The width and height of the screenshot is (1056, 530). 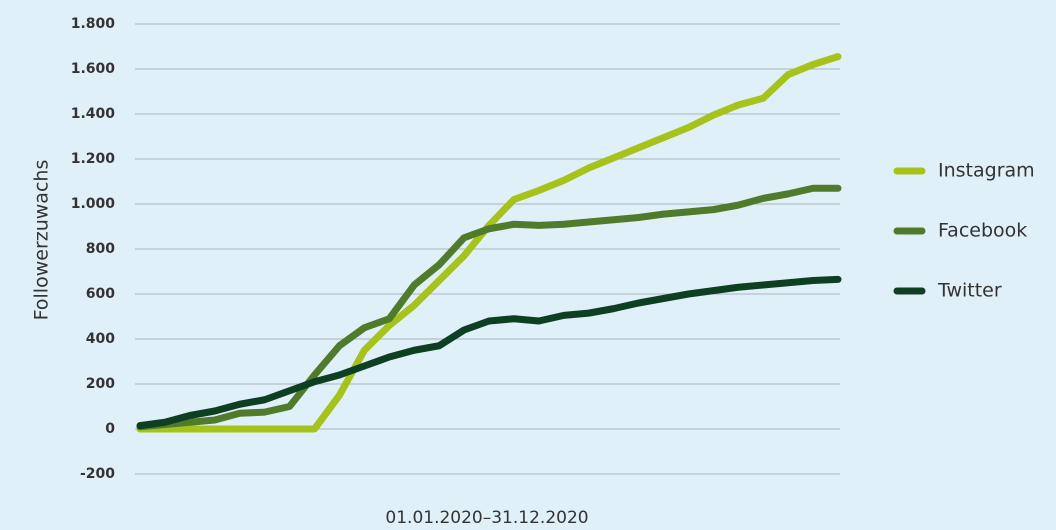 What do you see at coordinates (93, 159) in the screenshot?
I see `y-tick-label: 1.200` at bounding box center [93, 159].